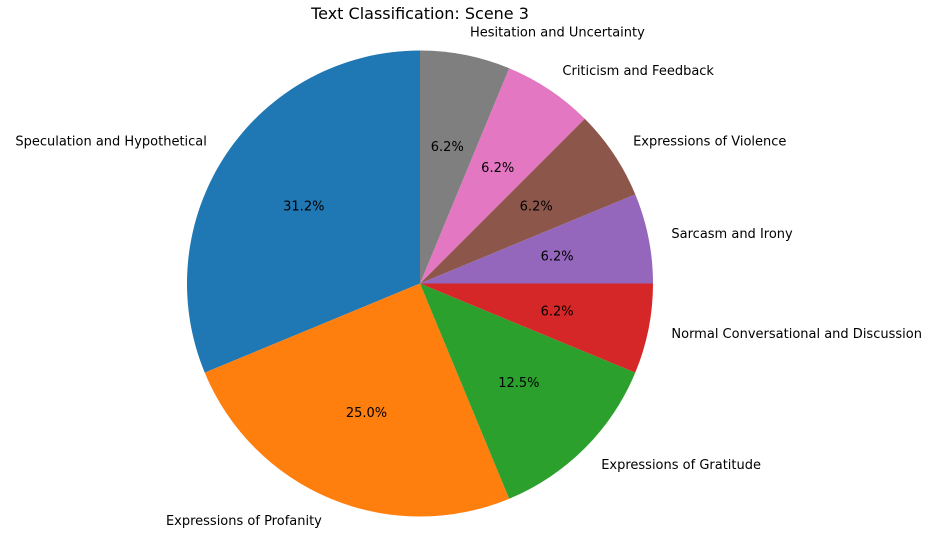 The height and width of the screenshot is (540, 944). Describe the element at coordinates (796, 334) in the screenshot. I see `slice-label: Normal Conversational and Discussion` at that location.